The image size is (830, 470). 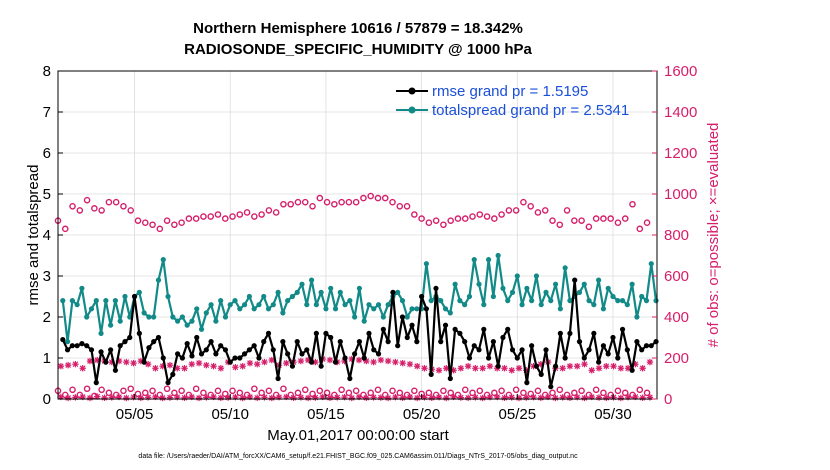 I want to click on left-y-tick-label: 6, so click(x=47, y=153).